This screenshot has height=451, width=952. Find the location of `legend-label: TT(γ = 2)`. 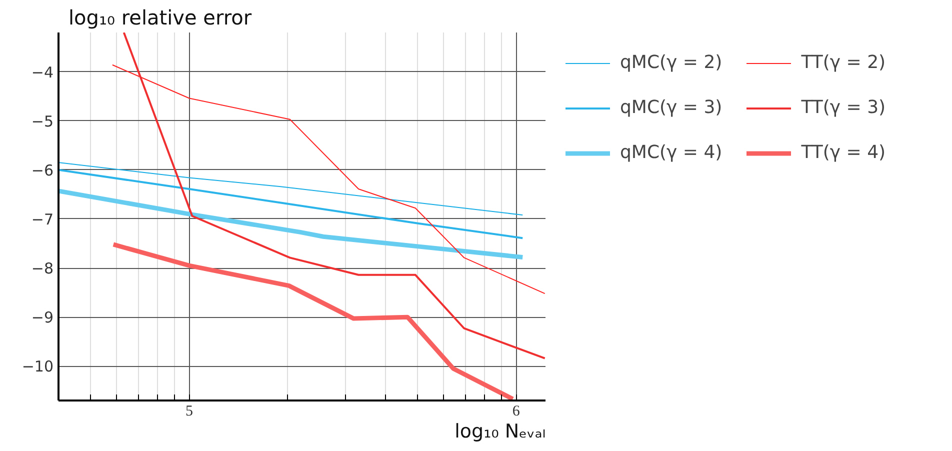

legend-label: TT(γ = 2) is located at coordinates (843, 62).